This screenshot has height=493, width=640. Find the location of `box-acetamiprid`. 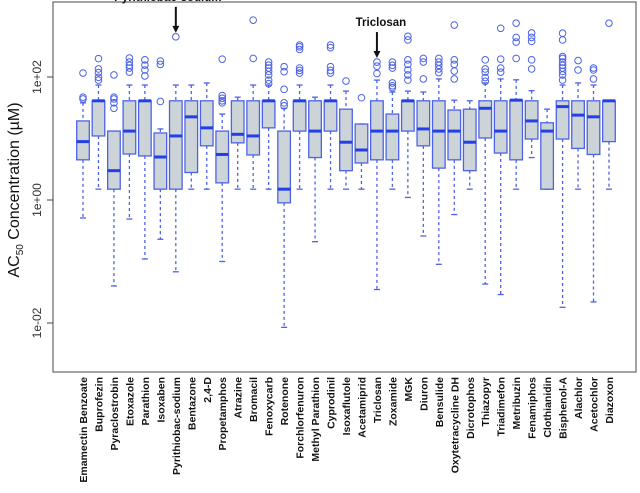

box-acetamiprid is located at coordinates (361, 141).